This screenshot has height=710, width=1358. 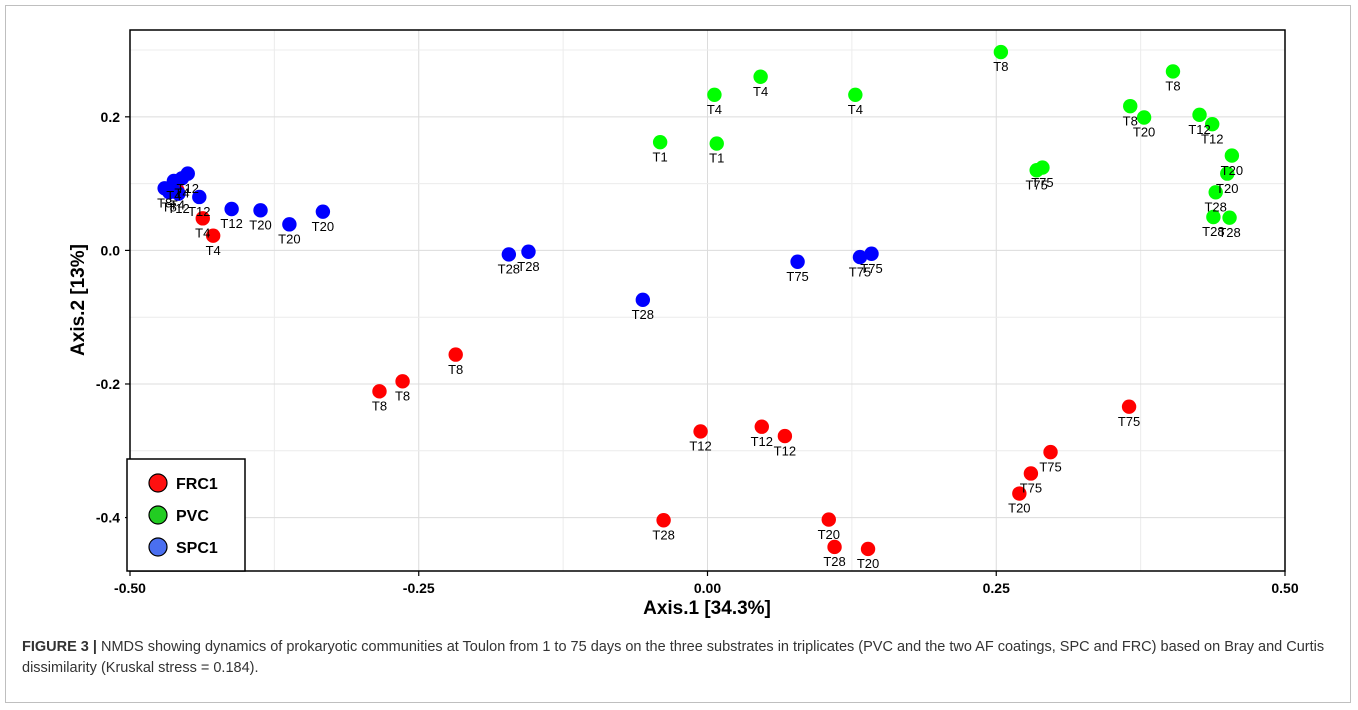 I want to click on legend-label-frc1: FRC1, so click(x=197, y=484).